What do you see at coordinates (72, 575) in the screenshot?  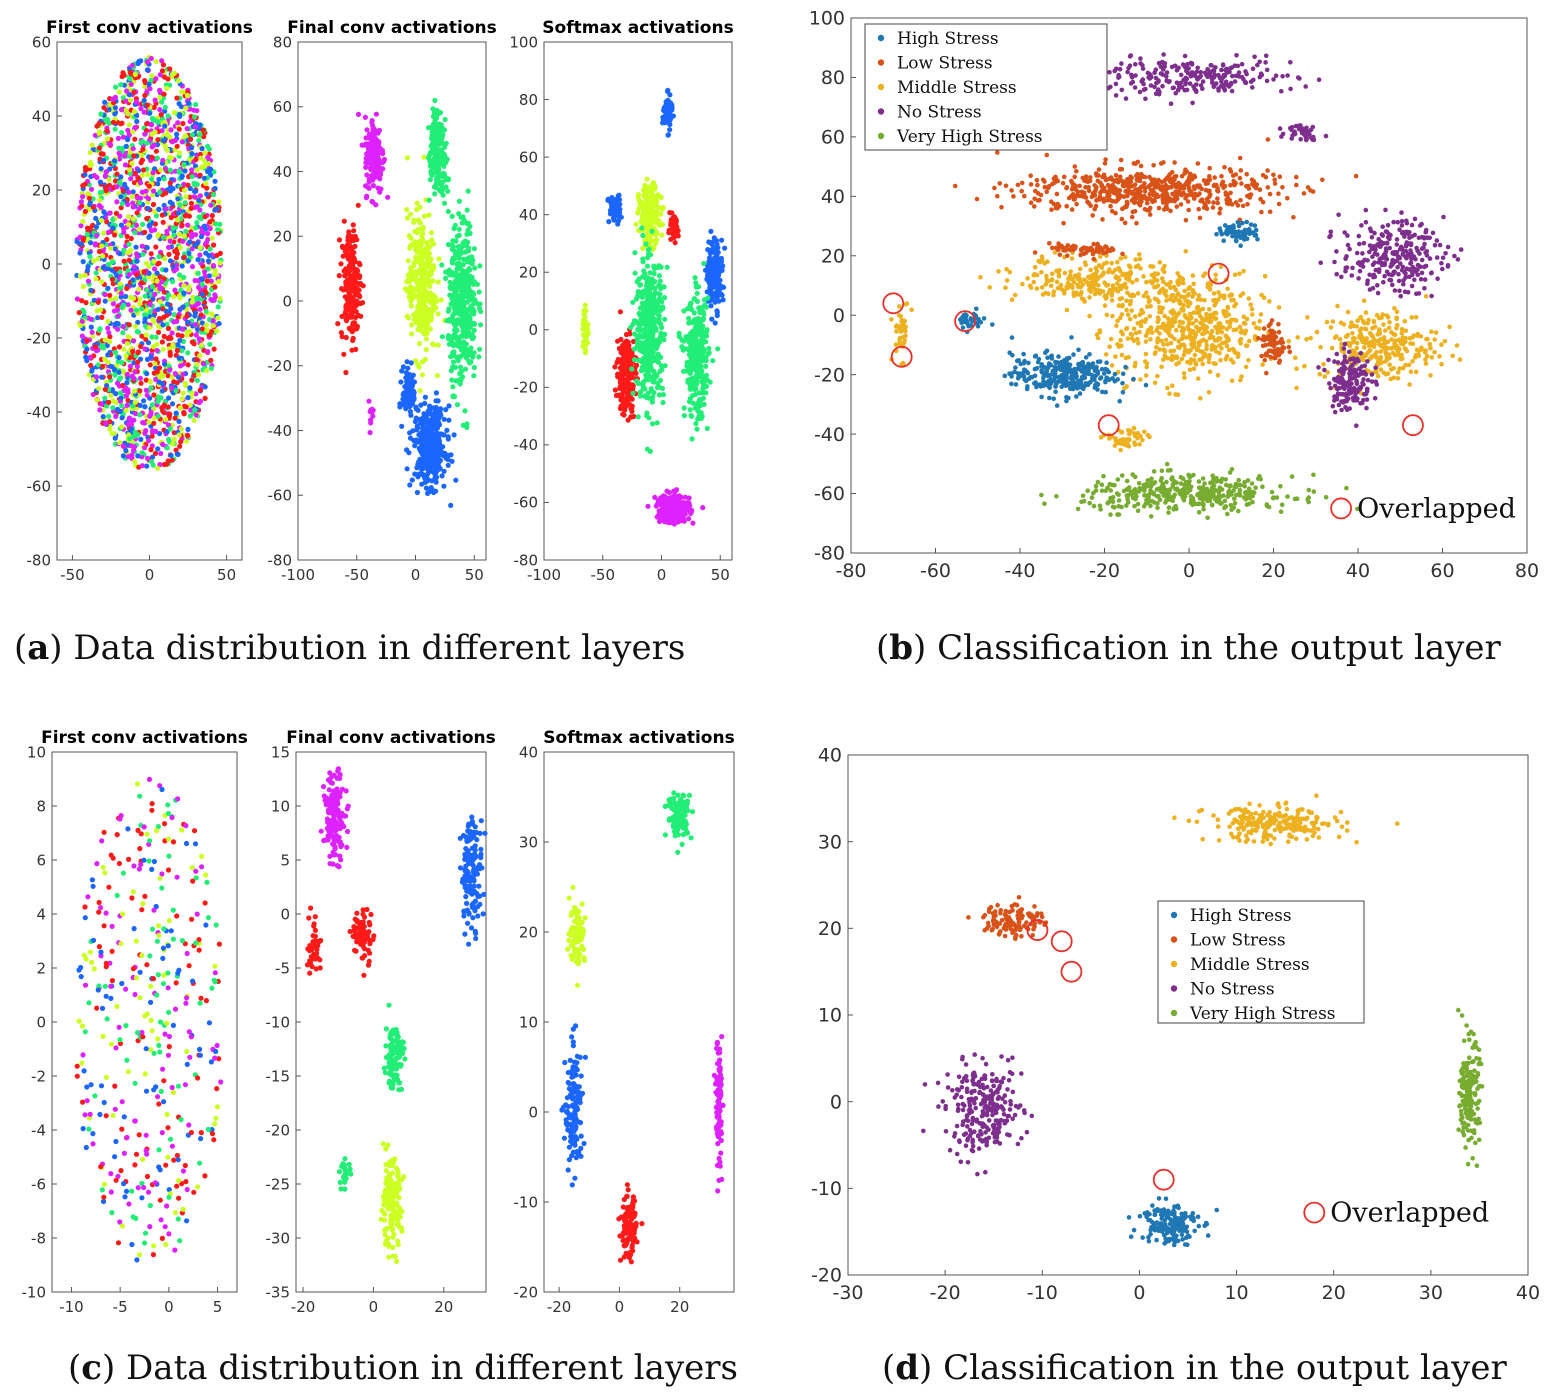 I see `x-tick-label: -50` at bounding box center [72, 575].